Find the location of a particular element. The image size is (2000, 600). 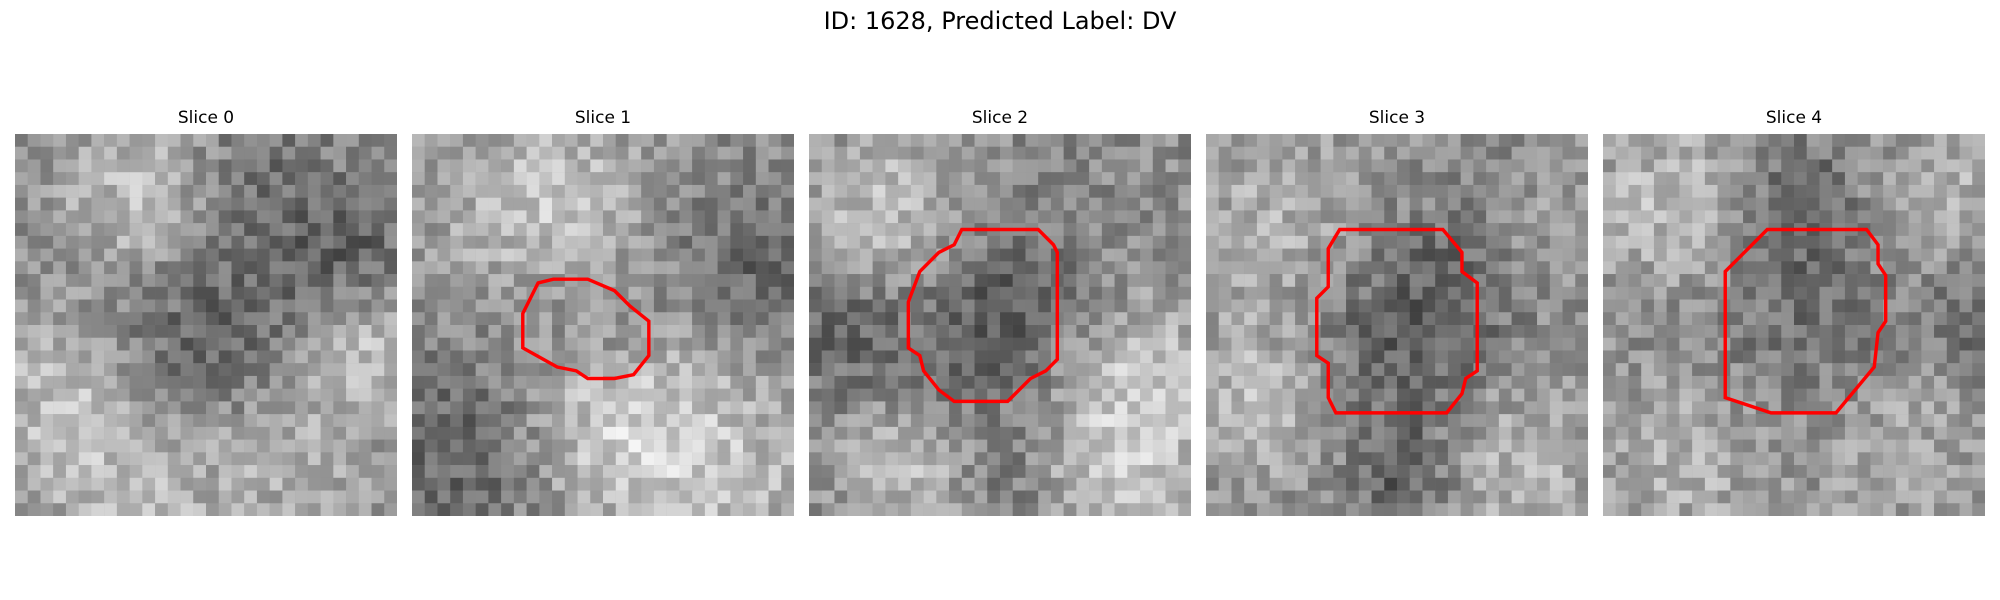

slice-title-1: Slice 1 is located at coordinates (603, 118).